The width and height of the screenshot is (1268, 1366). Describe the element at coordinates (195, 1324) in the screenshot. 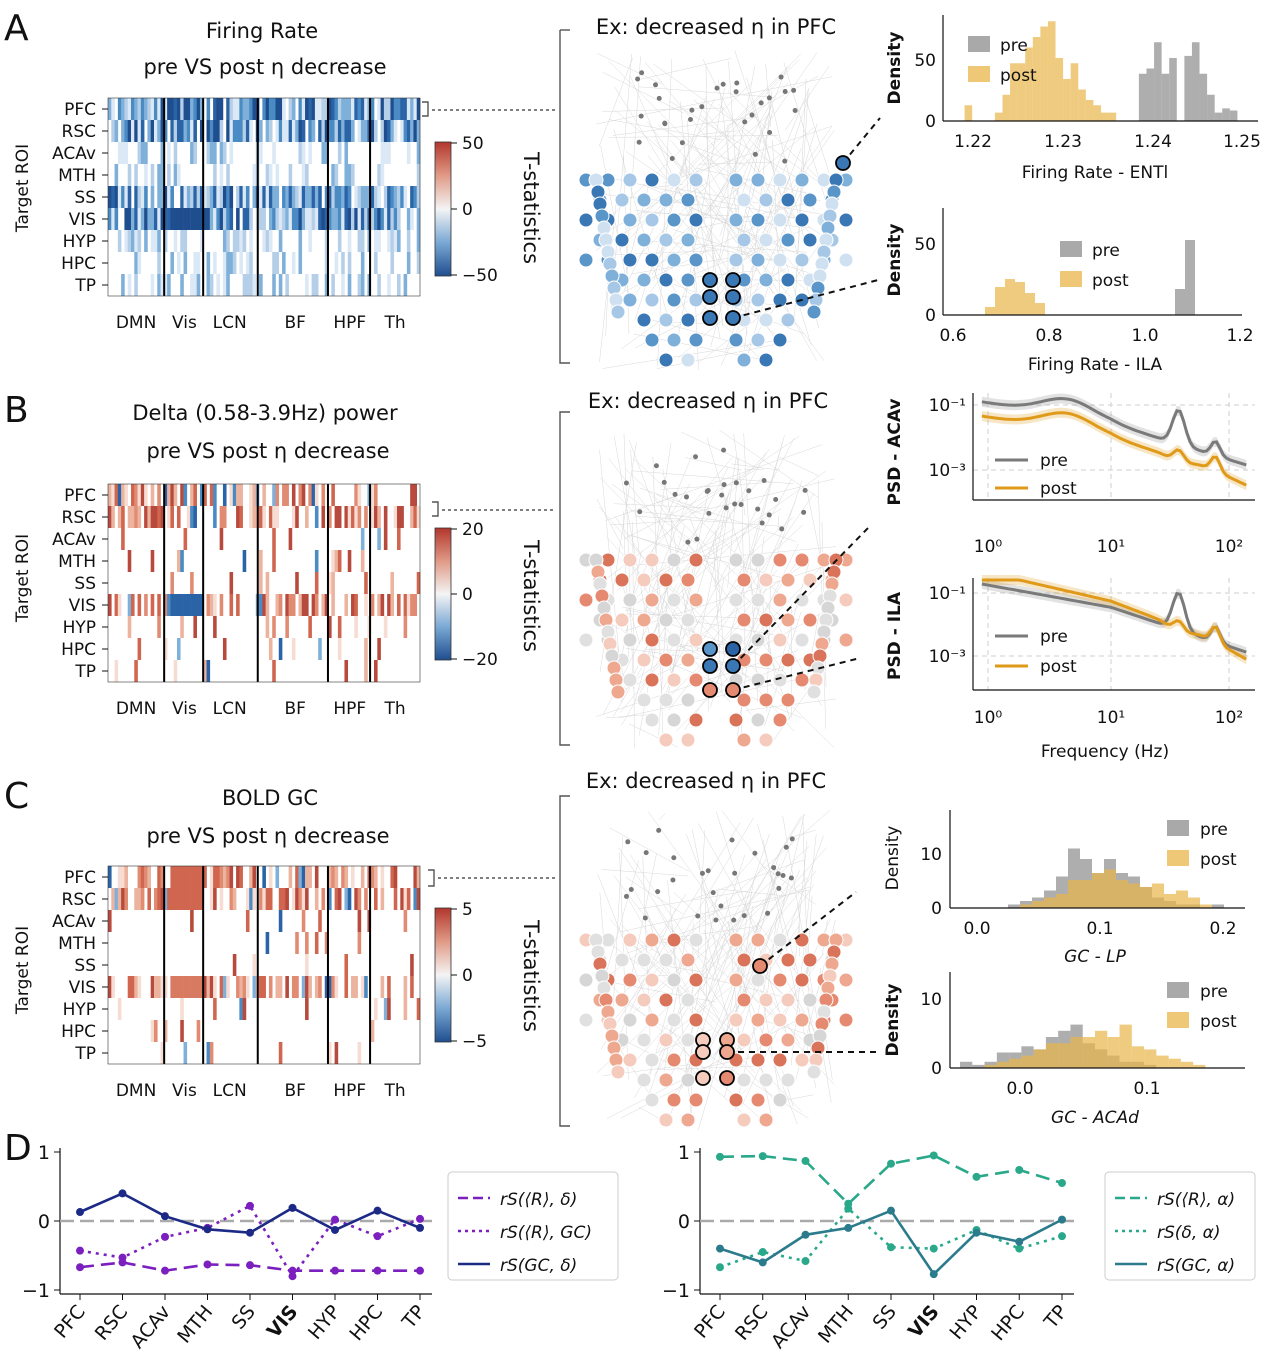

I see `x-tick-label-mth: MTH` at that location.